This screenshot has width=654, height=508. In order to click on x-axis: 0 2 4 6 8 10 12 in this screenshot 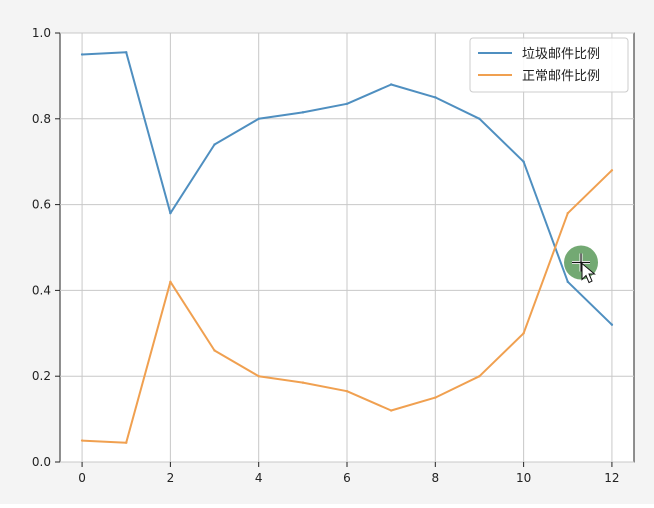, I will do `click(349, 473)`.